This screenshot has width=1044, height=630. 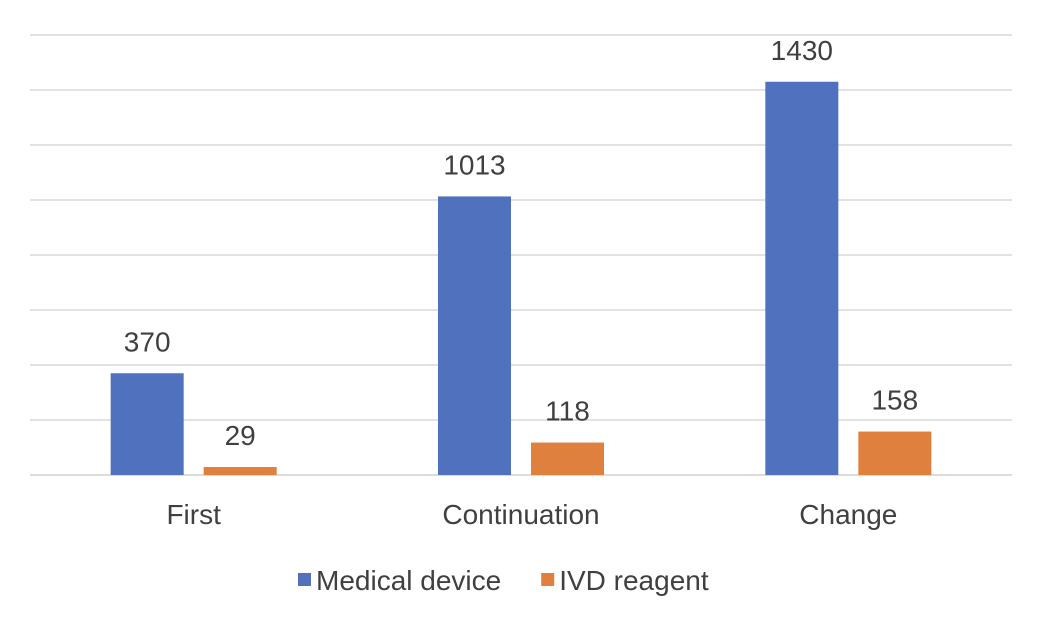 What do you see at coordinates (520, 514) in the screenshot?
I see `x-tick-label: Continuation` at bounding box center [520, 514].